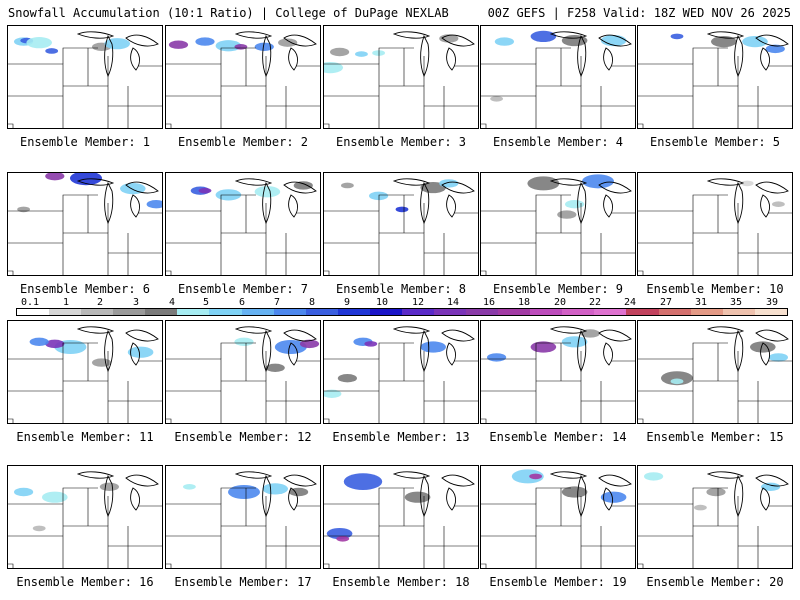 This screenshot has width=800, height=600. Describe the element at coordinates (85, 289) in the screenshot. I see `member-label: Ensemble Member: 6` at that location.